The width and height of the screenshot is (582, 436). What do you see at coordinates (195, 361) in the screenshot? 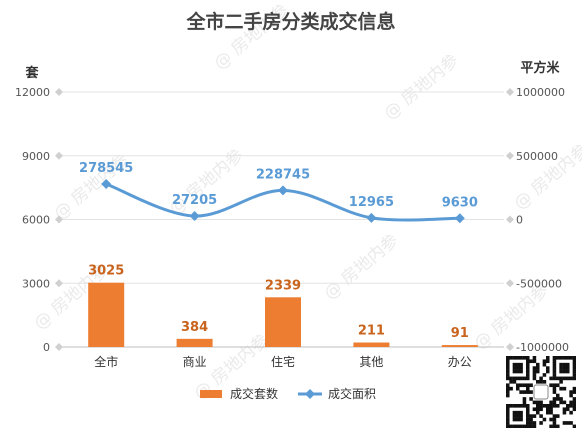
I see `category-label: 商业` at bounding box center [195, 361].